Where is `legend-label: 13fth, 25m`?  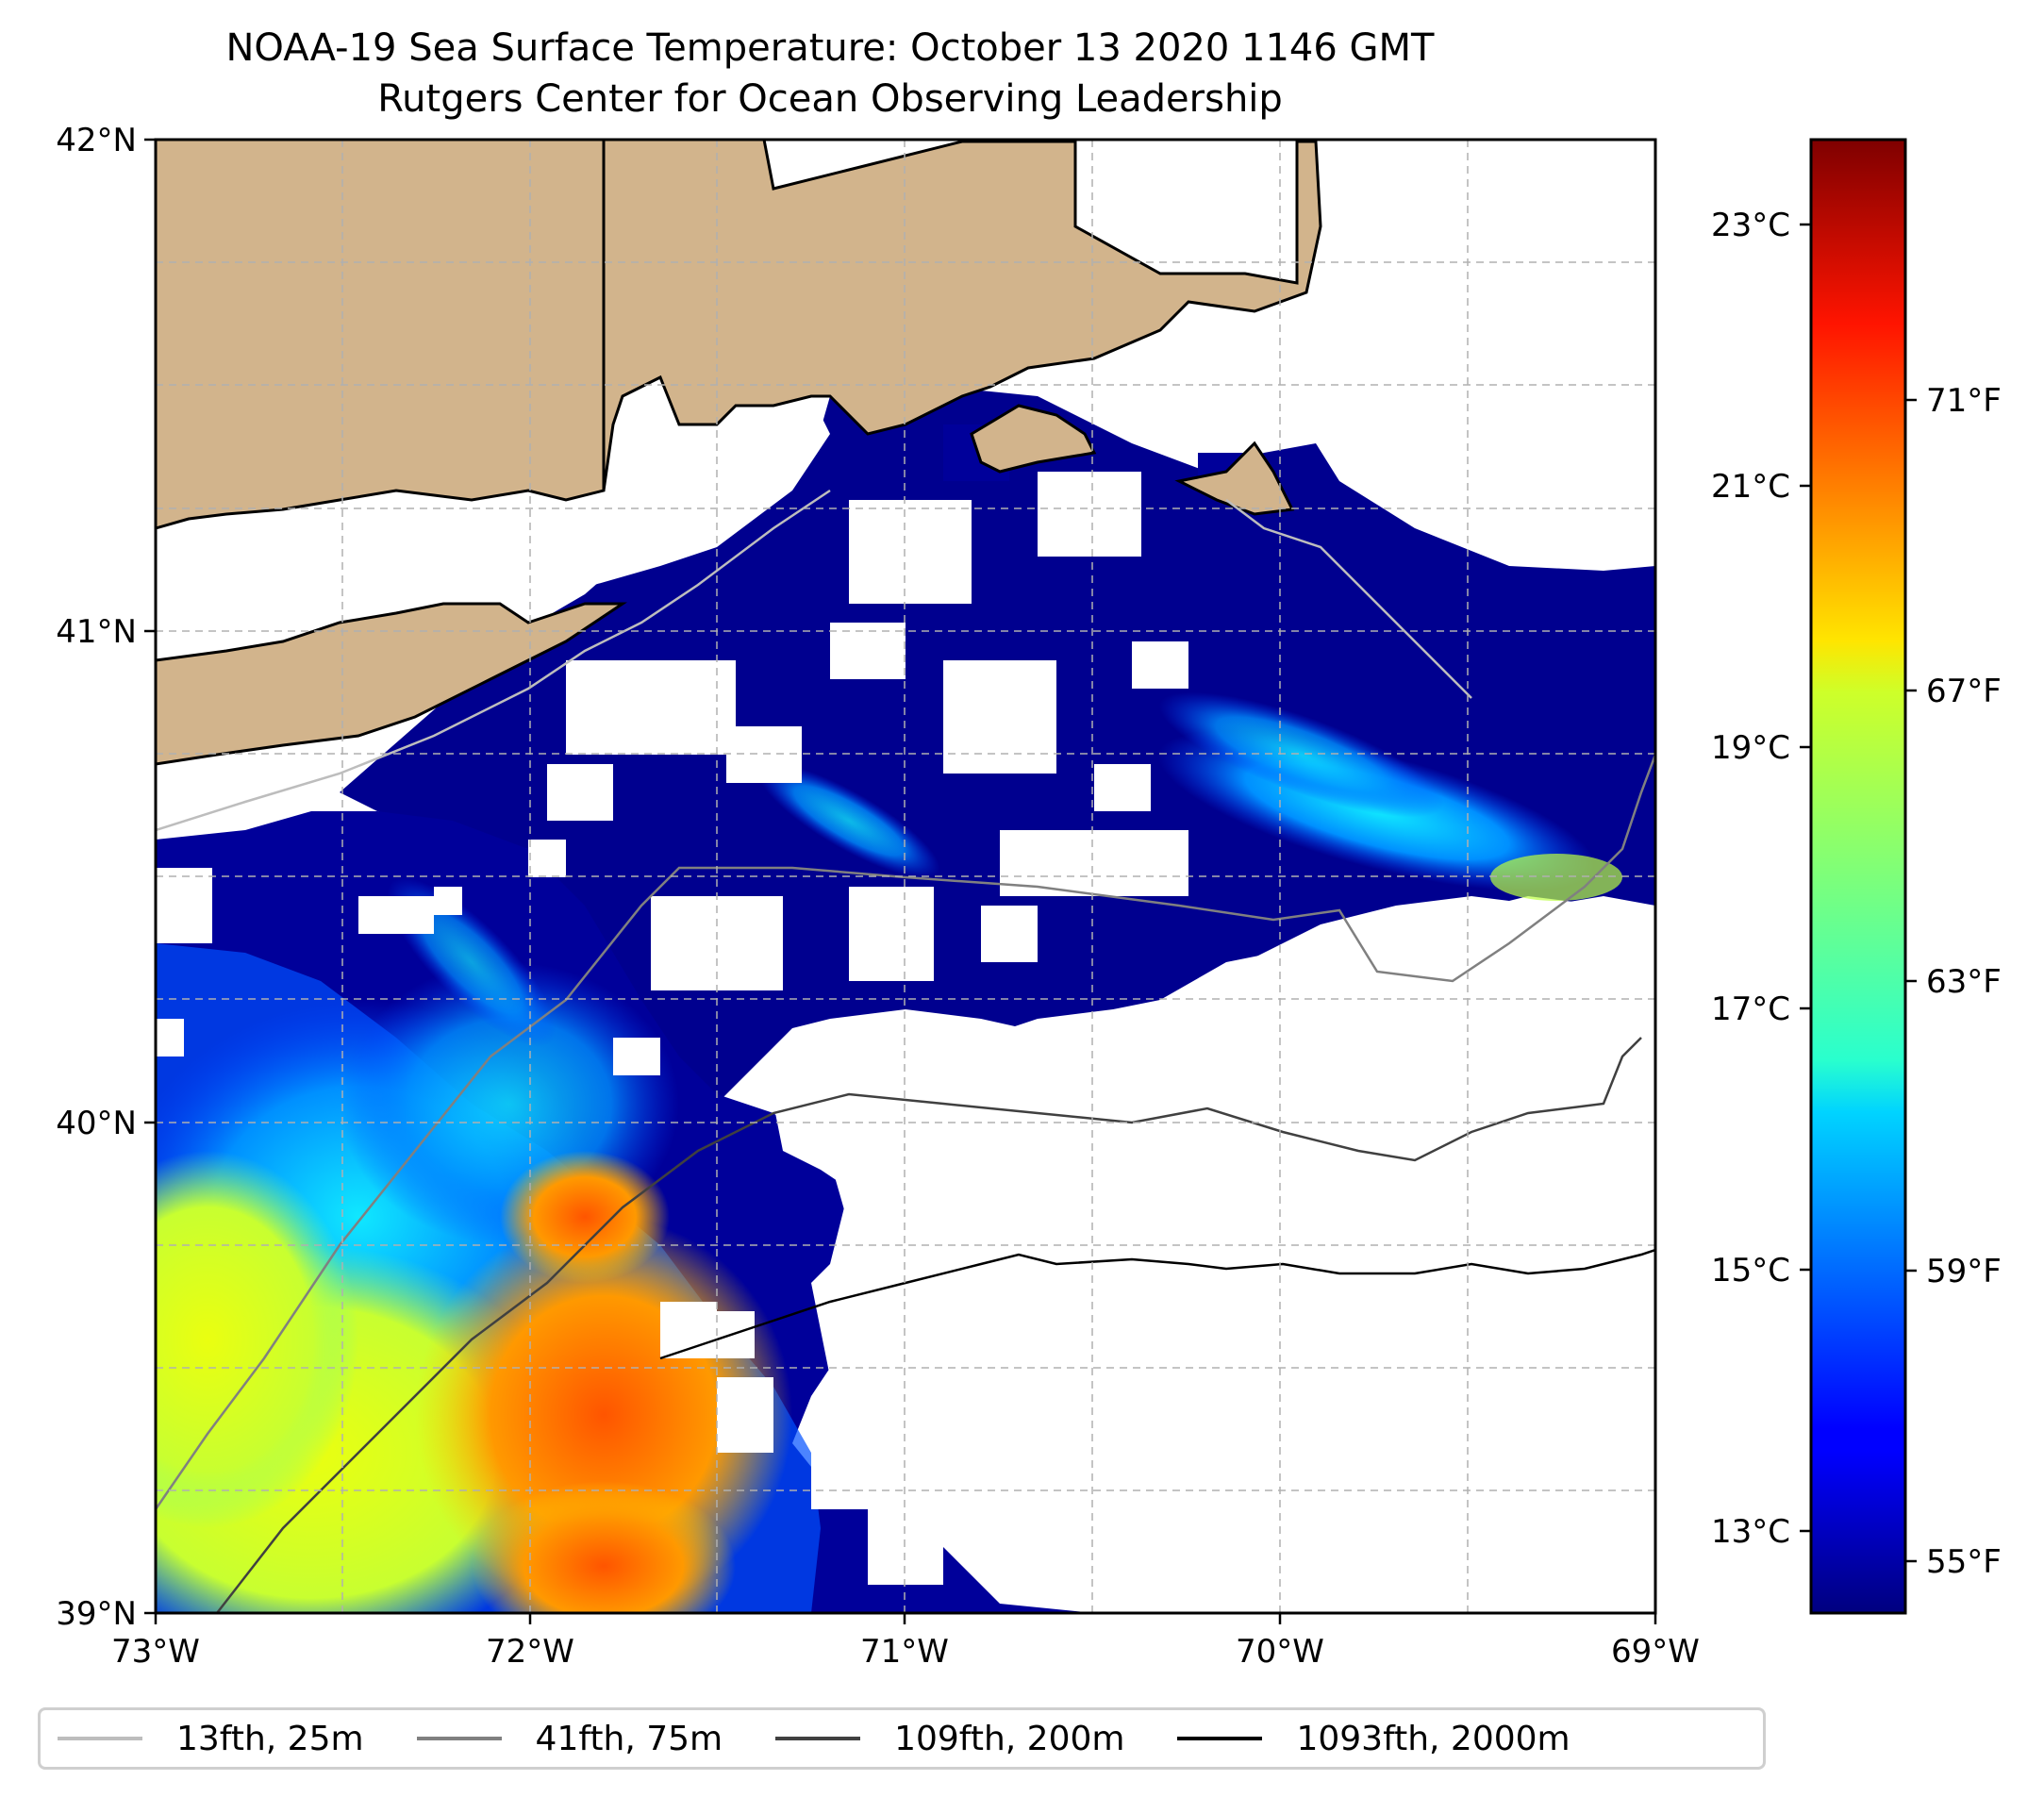
legend-label: 13fth, 25m is located at coordinates (270, 1738).